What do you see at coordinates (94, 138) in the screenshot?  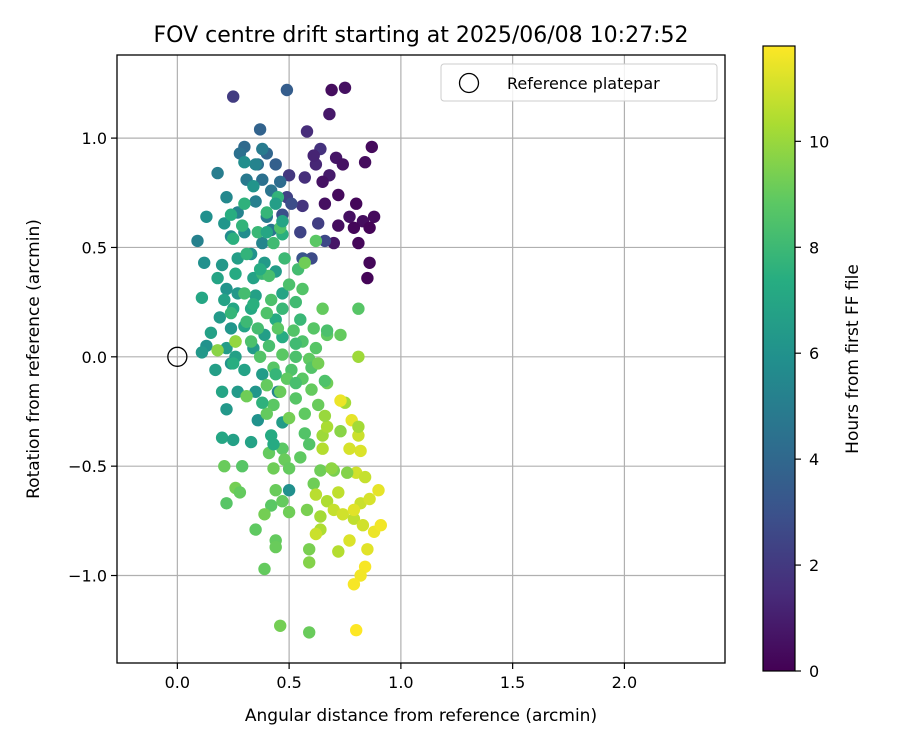 I see `y-tick-label: 1.0` at bounding box center [94, 138].